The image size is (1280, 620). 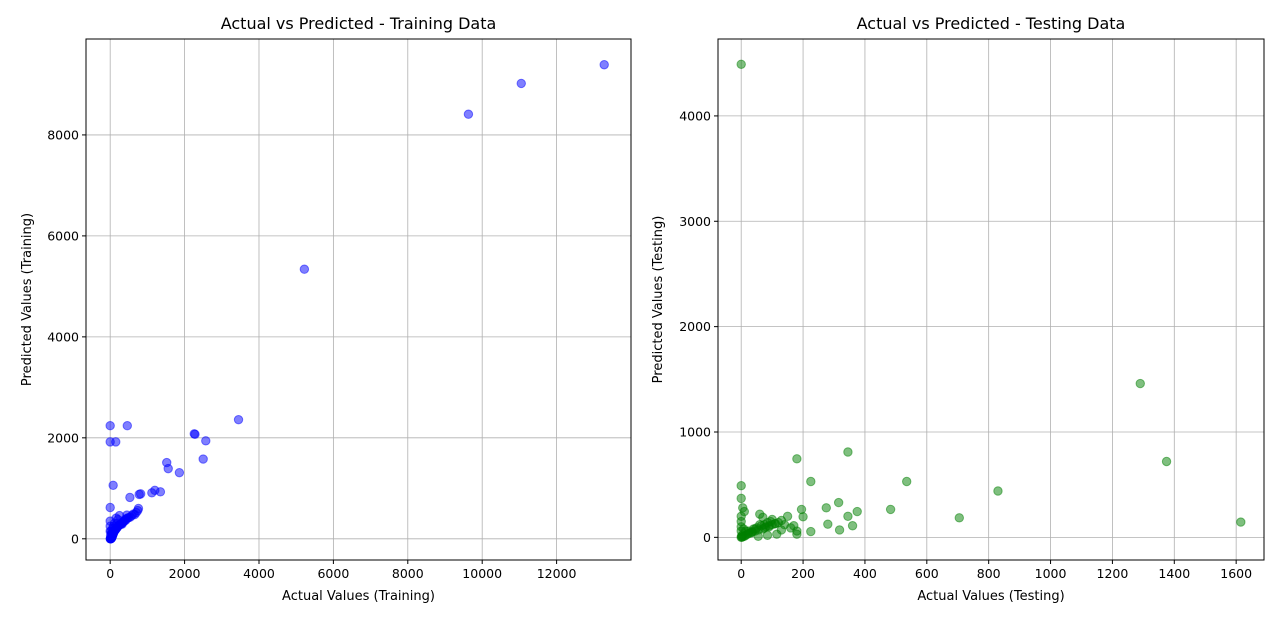 I want to click on y-tick-label: 6000, so click(x=63, y=235).